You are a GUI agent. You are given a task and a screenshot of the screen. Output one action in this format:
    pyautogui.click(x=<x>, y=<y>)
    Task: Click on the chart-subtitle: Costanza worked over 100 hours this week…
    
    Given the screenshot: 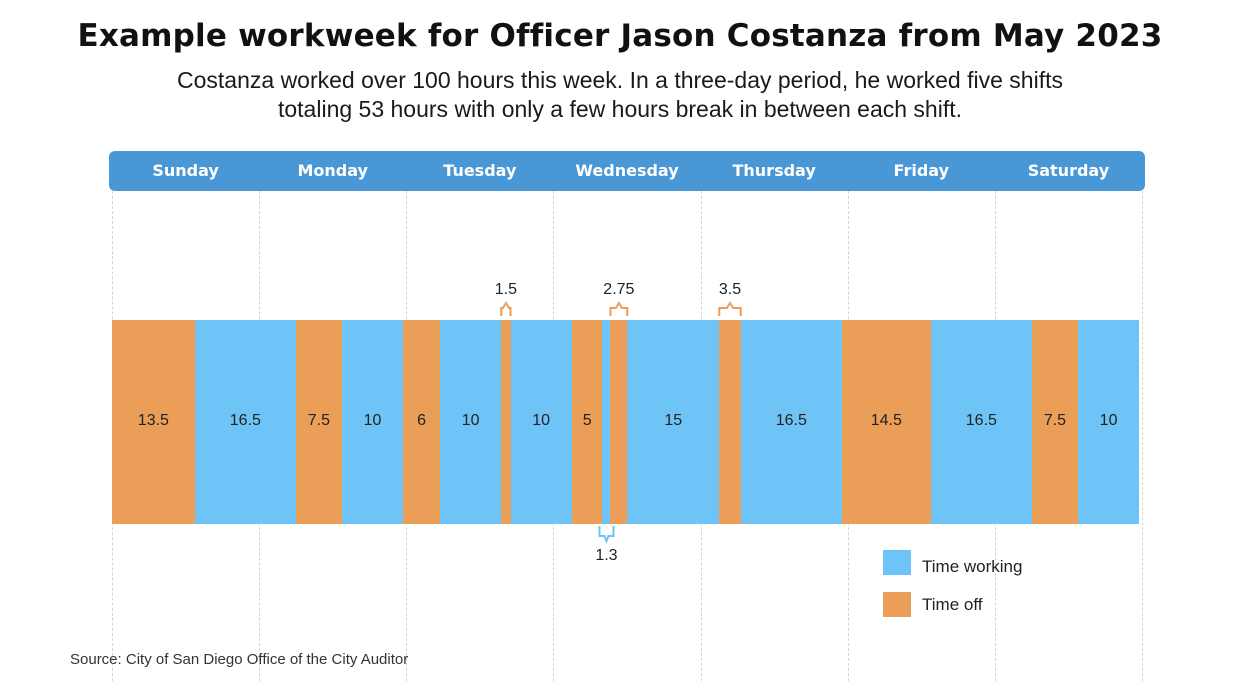 What is the action you would take?
    pyautogui.click(x=620, y=95)
    